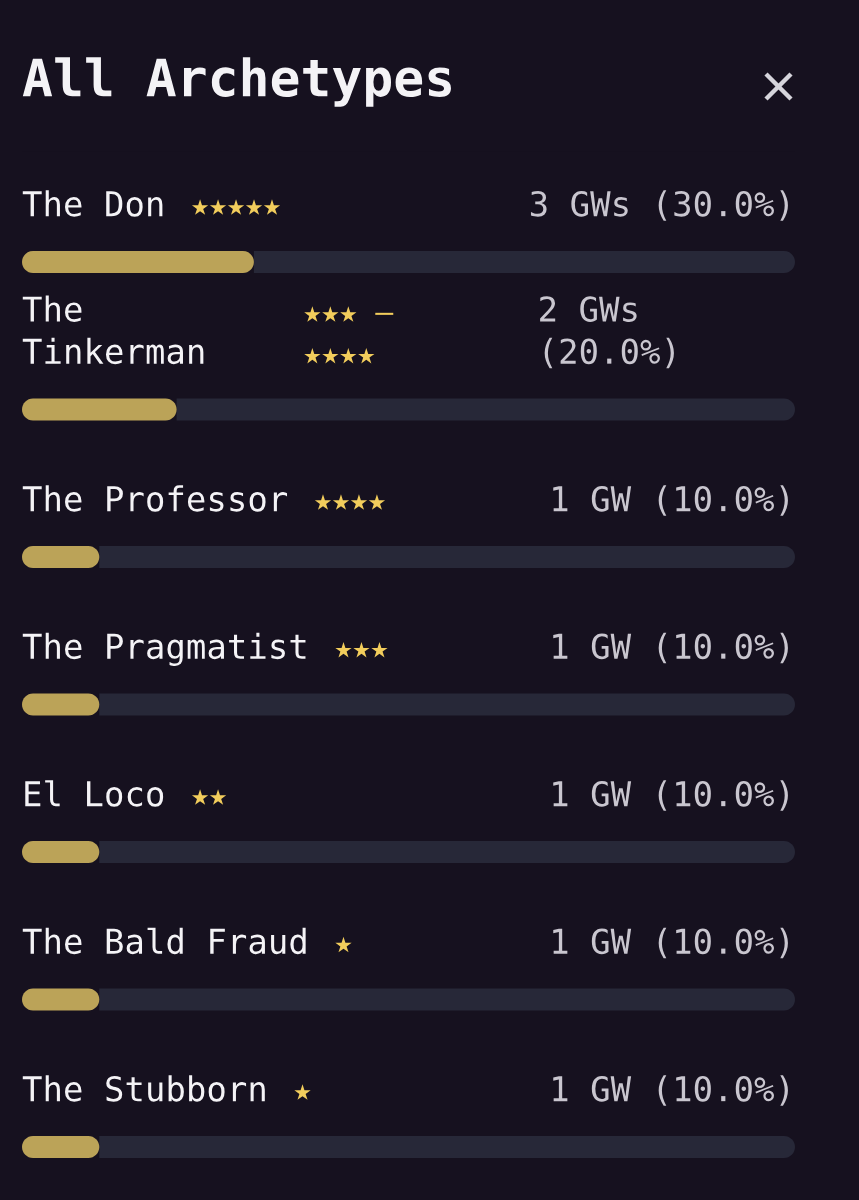  I want to click on annotation: ★★★★★, so click(236, 207).